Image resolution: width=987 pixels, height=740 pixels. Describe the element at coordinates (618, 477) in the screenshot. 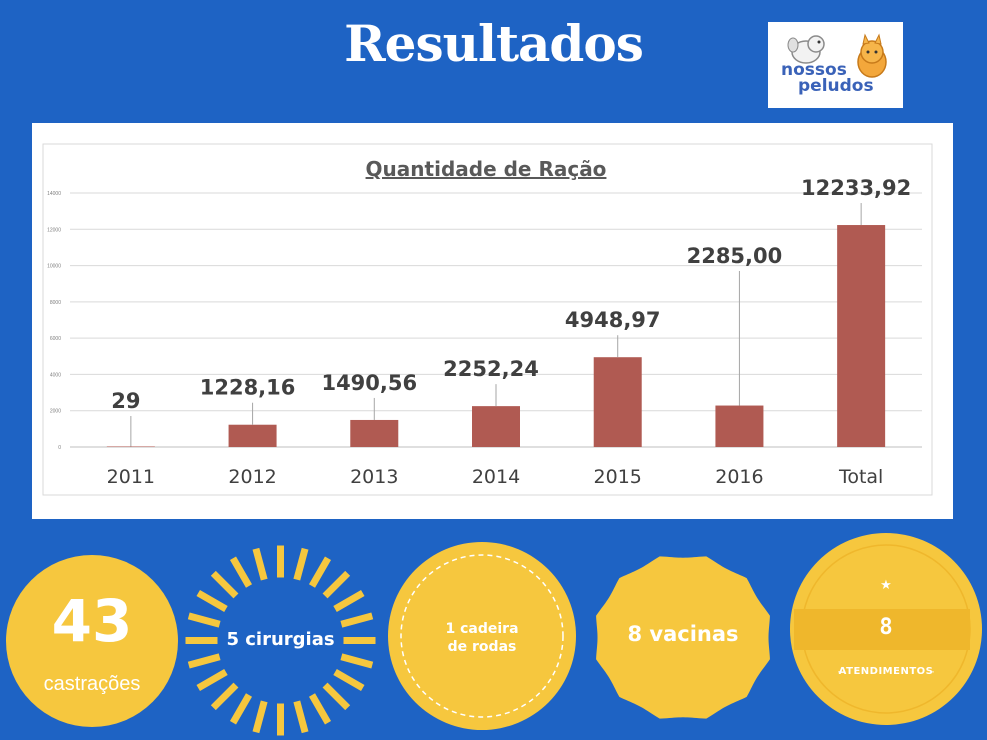

I see `x-tick-label: 2015` at that location.